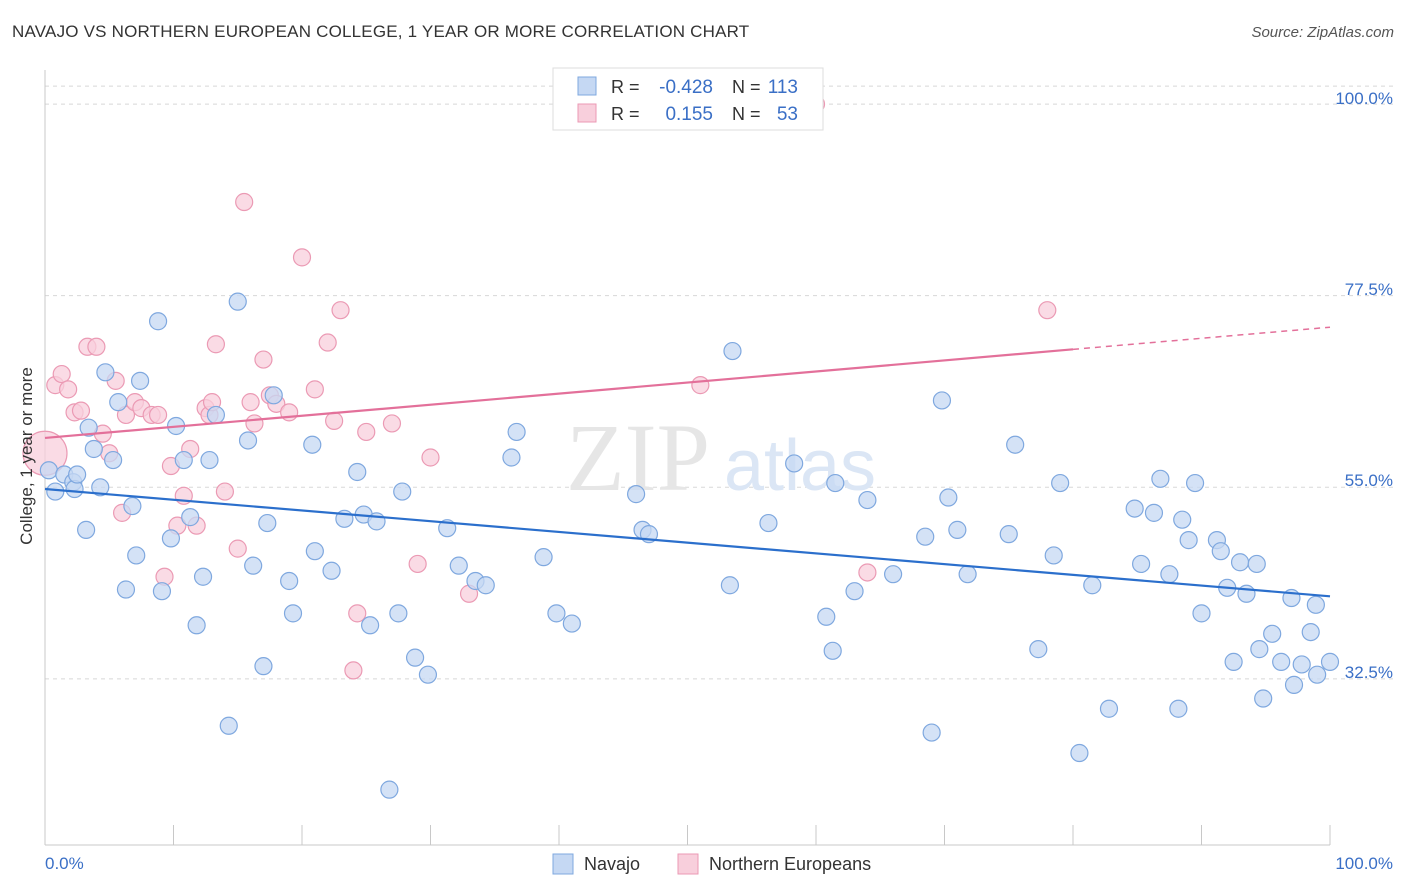  I want to click on stats-legend: R = -0.428 N = 113 R = 0.155 N = 53, so click(688, 99).